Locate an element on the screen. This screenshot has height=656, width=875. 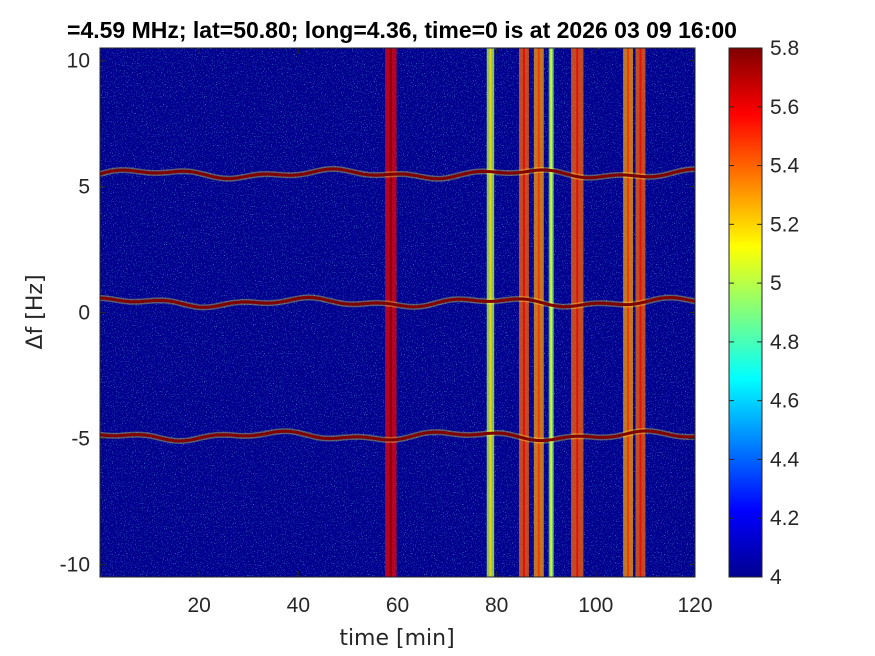
colorbar-ticks: 5.8 5.6 5.4 5.2 5 4.8 4.6 4.4 4.2 4 is located at coordinates (764, 313).